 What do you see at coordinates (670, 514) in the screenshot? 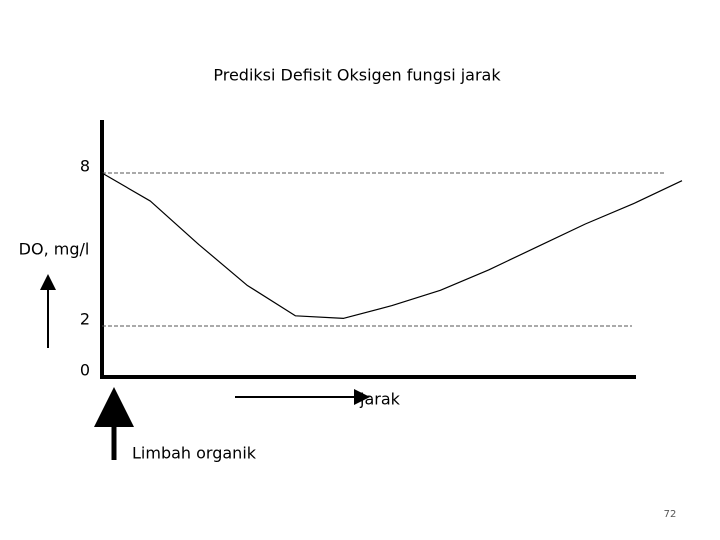
I see `page-number: 72` at bounding box center [670, 514].